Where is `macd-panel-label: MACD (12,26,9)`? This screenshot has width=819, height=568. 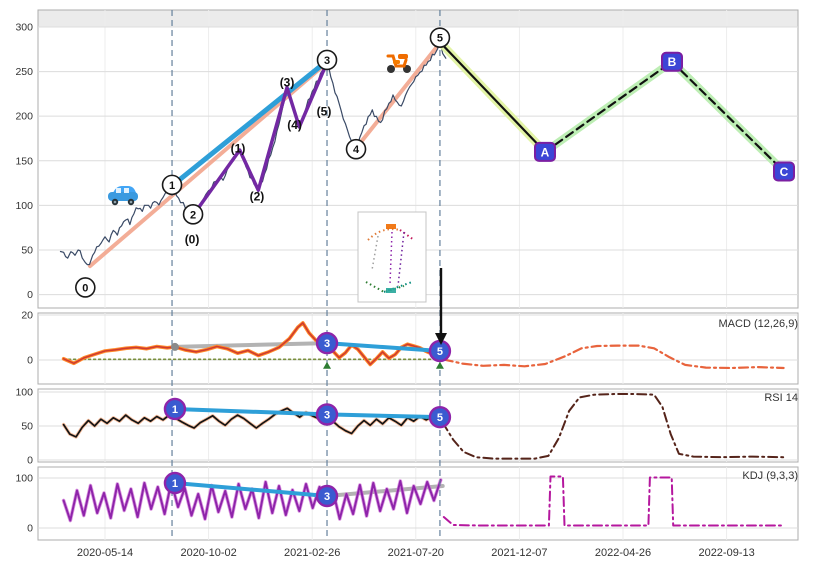
macd-panel-label: MACD (12,26,9) is located at coordinates (758, 324).